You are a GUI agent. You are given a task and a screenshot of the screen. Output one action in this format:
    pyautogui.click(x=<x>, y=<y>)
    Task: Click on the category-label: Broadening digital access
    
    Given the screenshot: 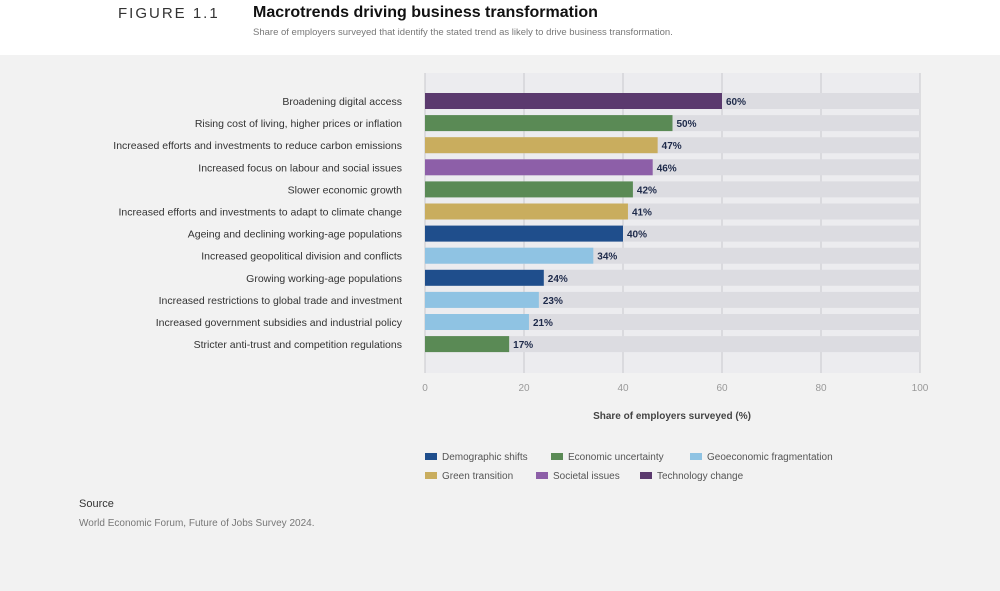 What is the action you would take?
    pyautogui.click(x=342, y=102)
    